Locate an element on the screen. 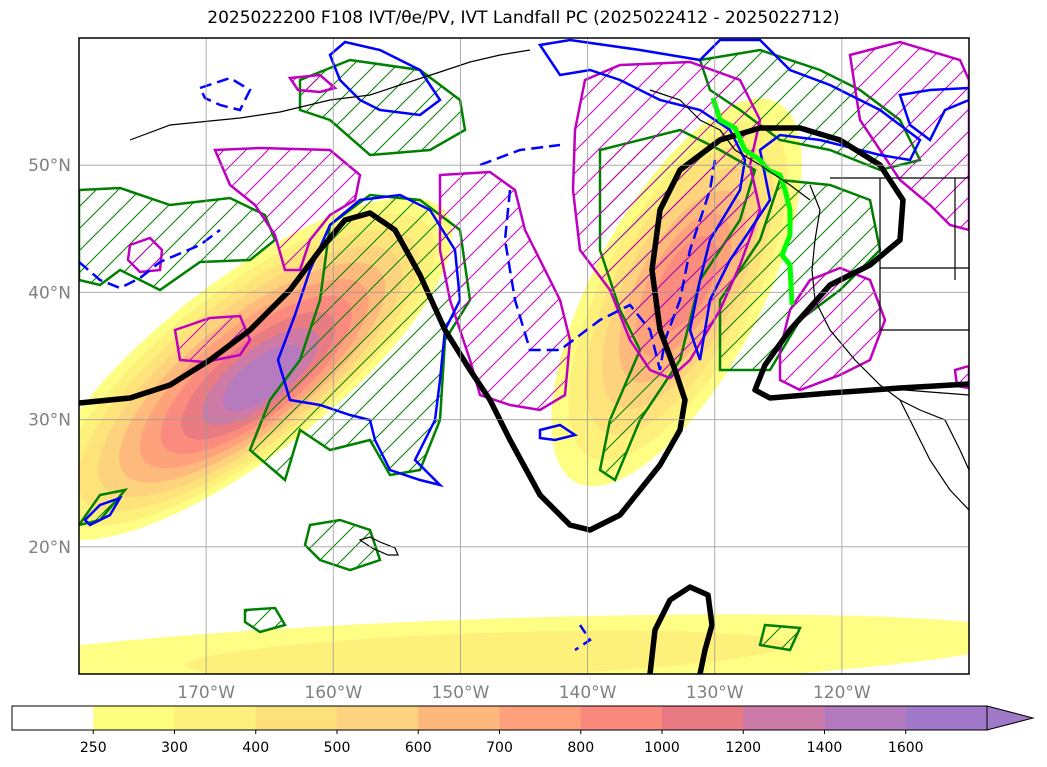  colorbar-tick-label: 1600 is located at coordinates (906, 748).